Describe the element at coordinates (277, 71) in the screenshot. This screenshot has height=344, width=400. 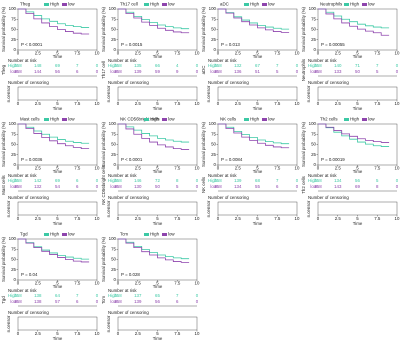
I see `risk-count: 5` at that location.